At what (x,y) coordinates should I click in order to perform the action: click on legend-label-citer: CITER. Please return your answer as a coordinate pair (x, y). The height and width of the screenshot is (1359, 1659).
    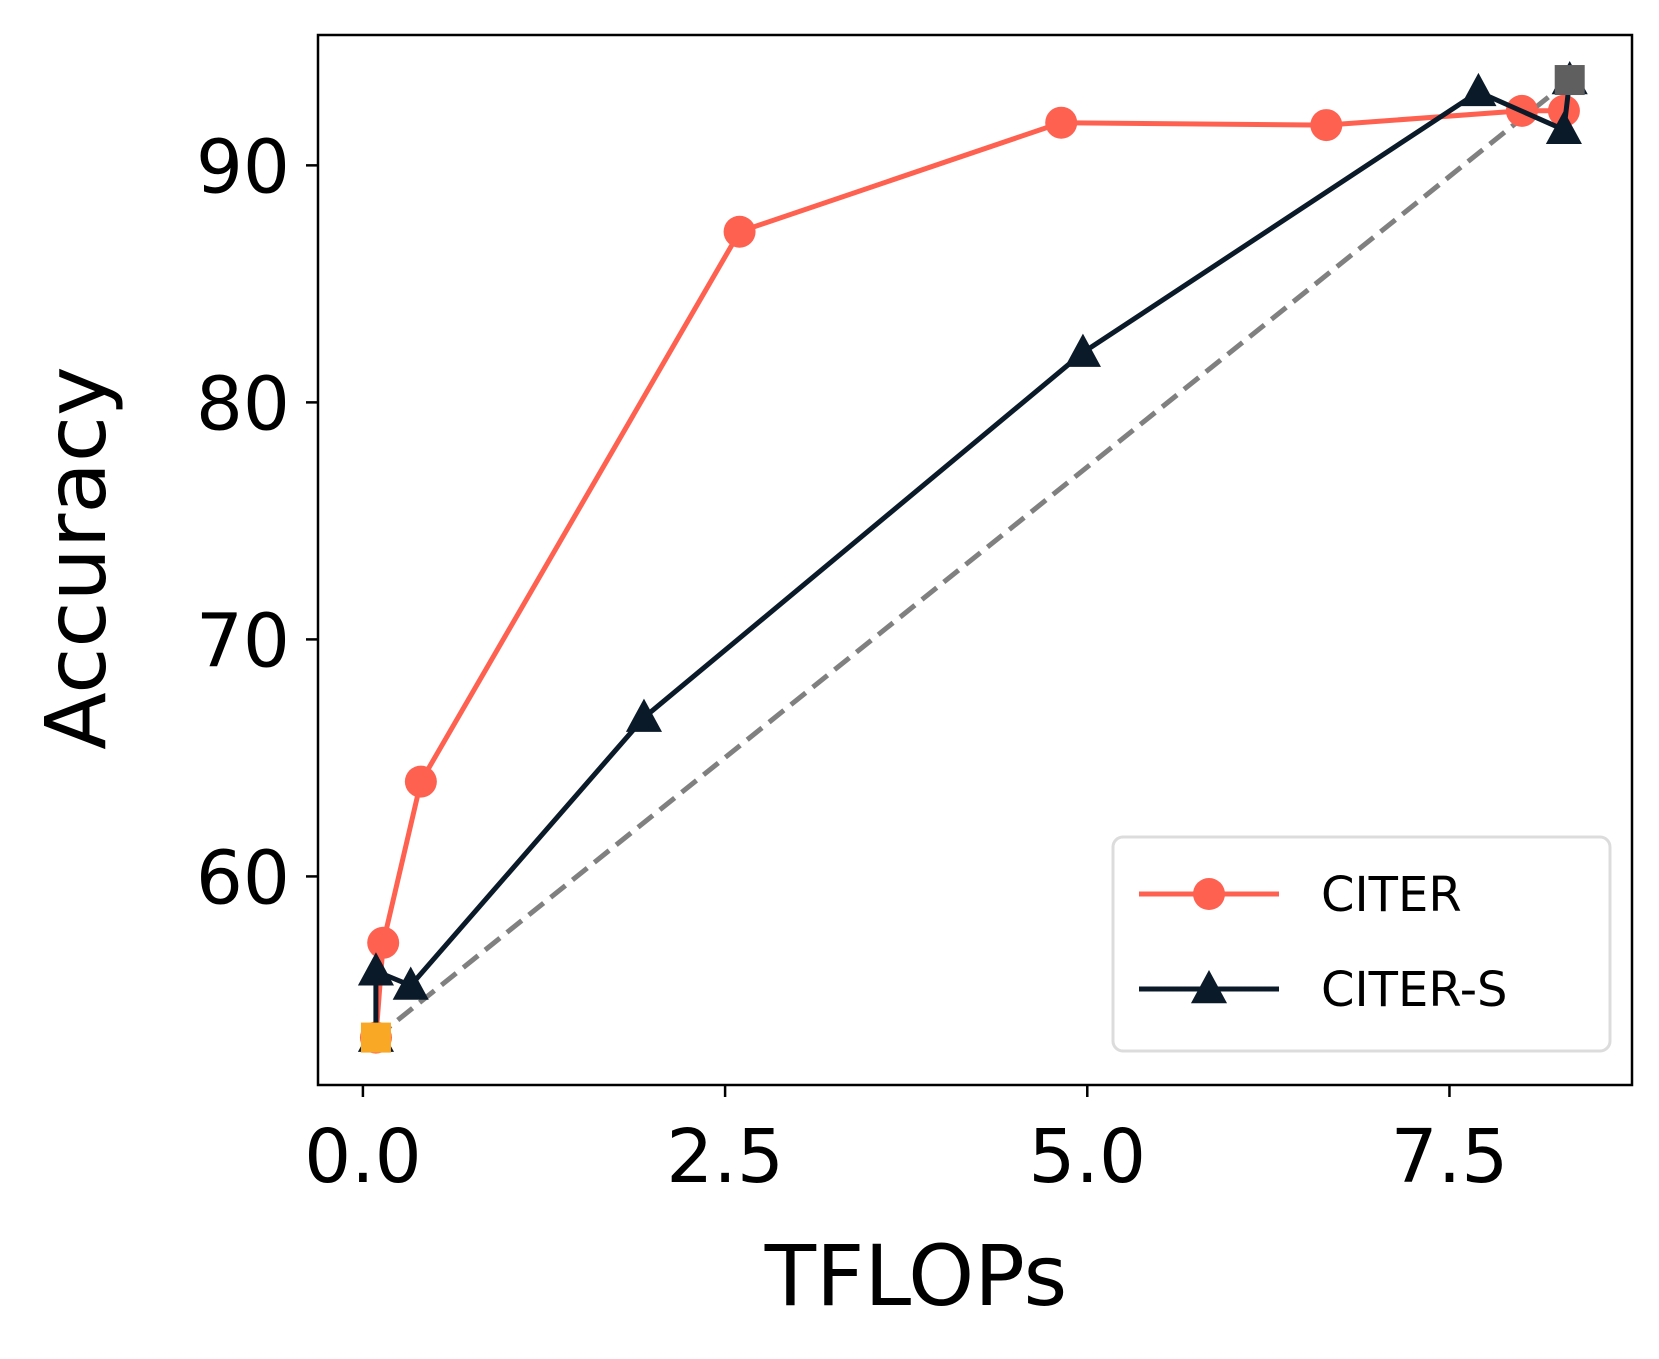
    Looking at the image, I should click on (1391, 895).